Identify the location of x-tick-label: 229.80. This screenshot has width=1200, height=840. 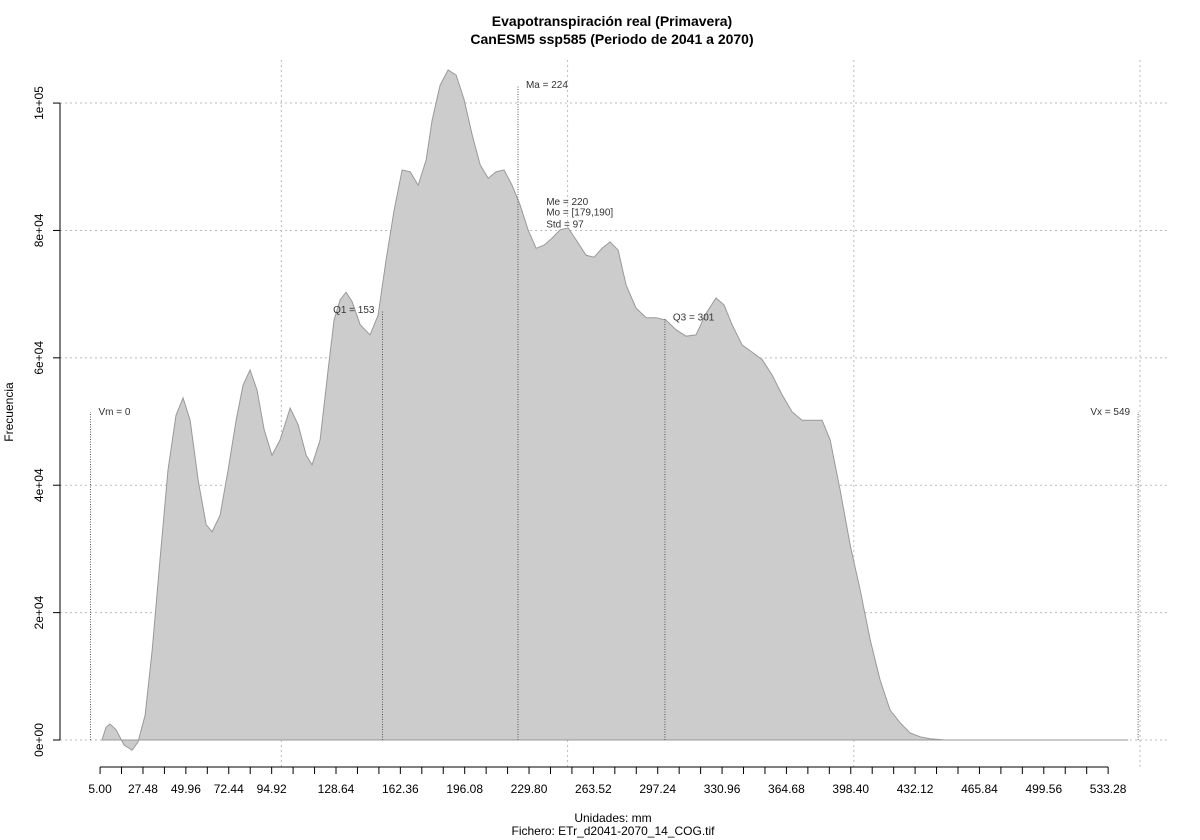
(529, 789).